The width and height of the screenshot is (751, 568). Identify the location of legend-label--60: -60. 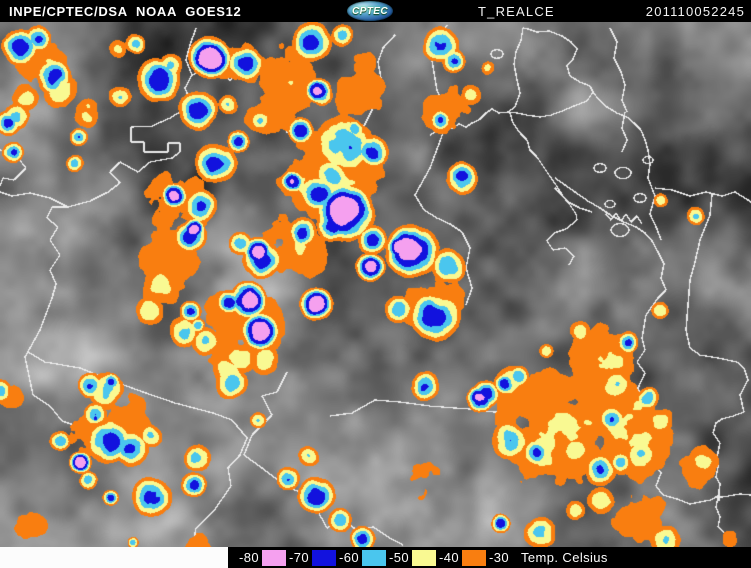
(349, 557).